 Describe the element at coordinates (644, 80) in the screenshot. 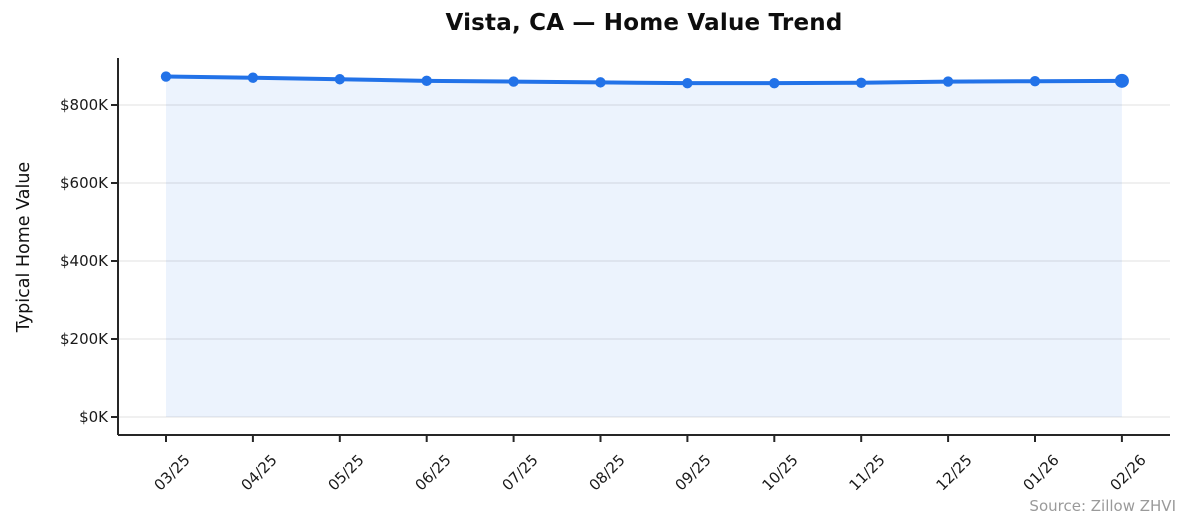

I see `series-line` at that location.